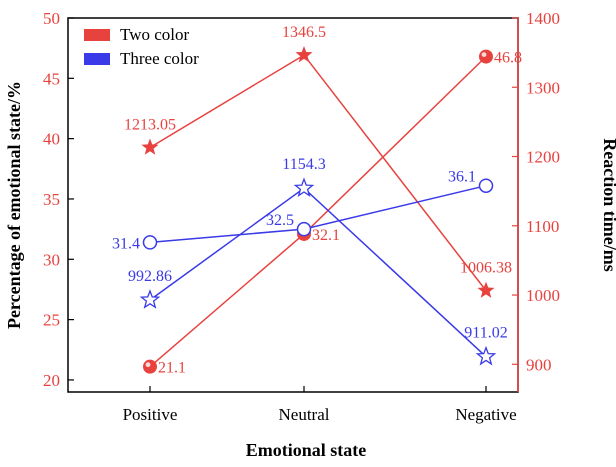  Describe the element at coordinates (51, 139) in the screenshot. I see `left-tick-label: 40` at that location.